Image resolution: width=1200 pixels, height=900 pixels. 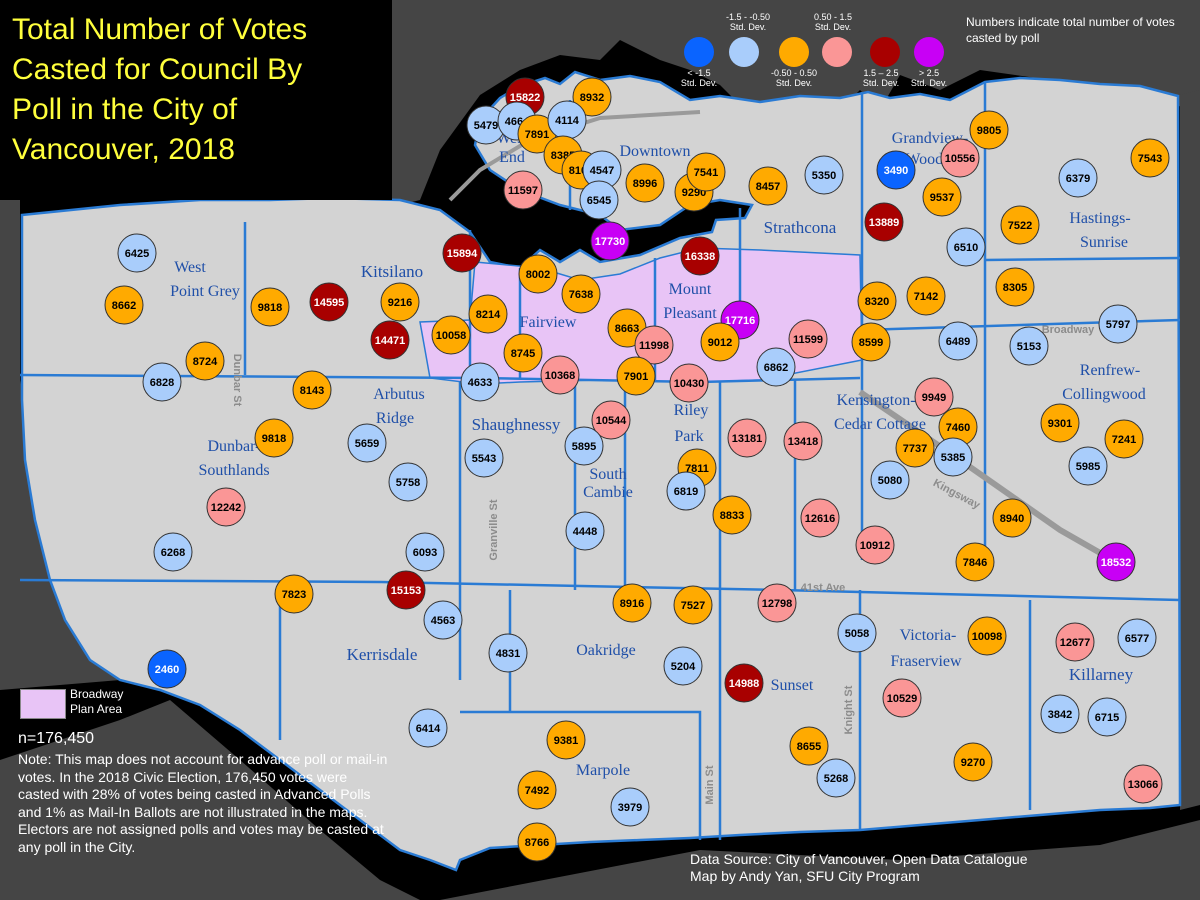 I want to click on poll-vote-count: 5659, so click(x=367, y=444).